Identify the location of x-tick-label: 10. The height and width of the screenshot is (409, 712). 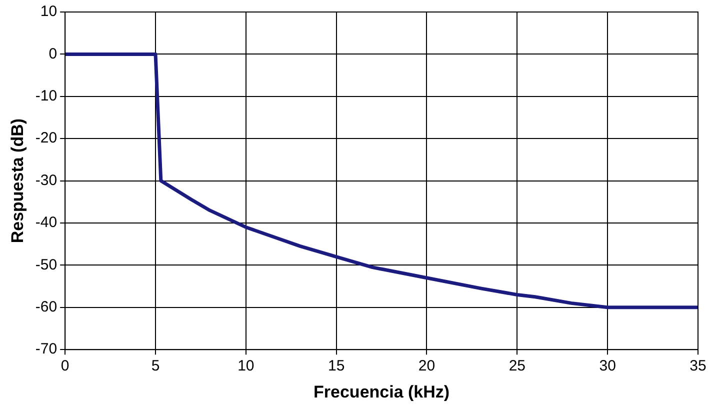
(246, 366).